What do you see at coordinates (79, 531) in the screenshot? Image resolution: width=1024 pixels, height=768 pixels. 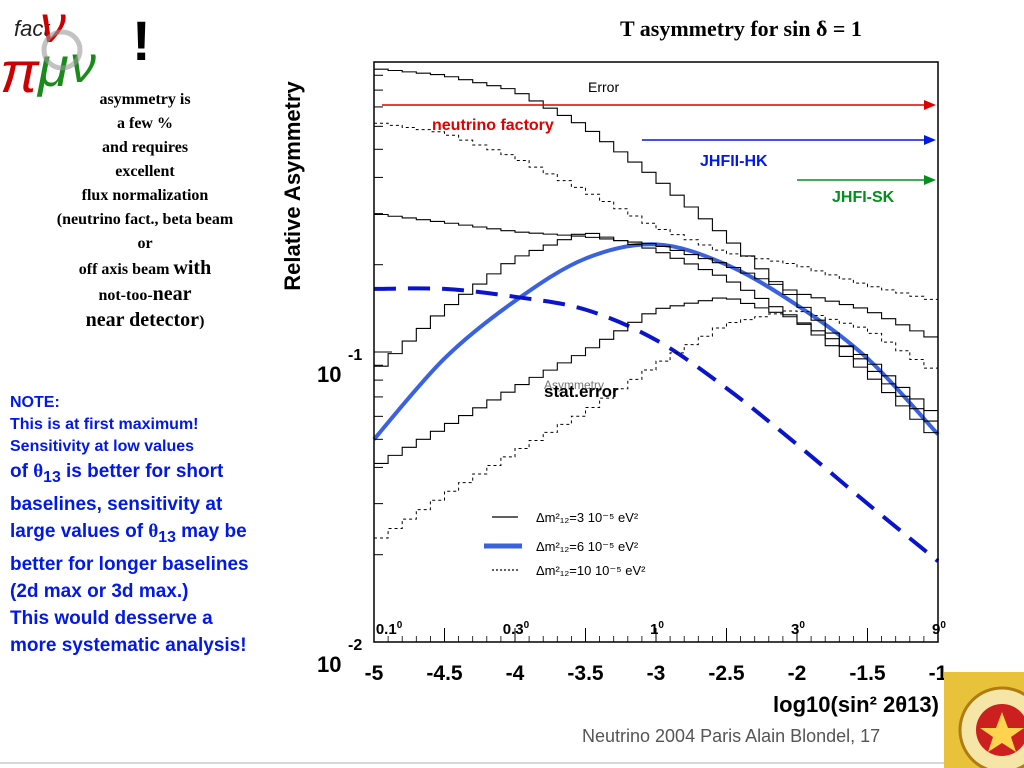 I see `note-part: large values of` at bounding box center [79, 531].